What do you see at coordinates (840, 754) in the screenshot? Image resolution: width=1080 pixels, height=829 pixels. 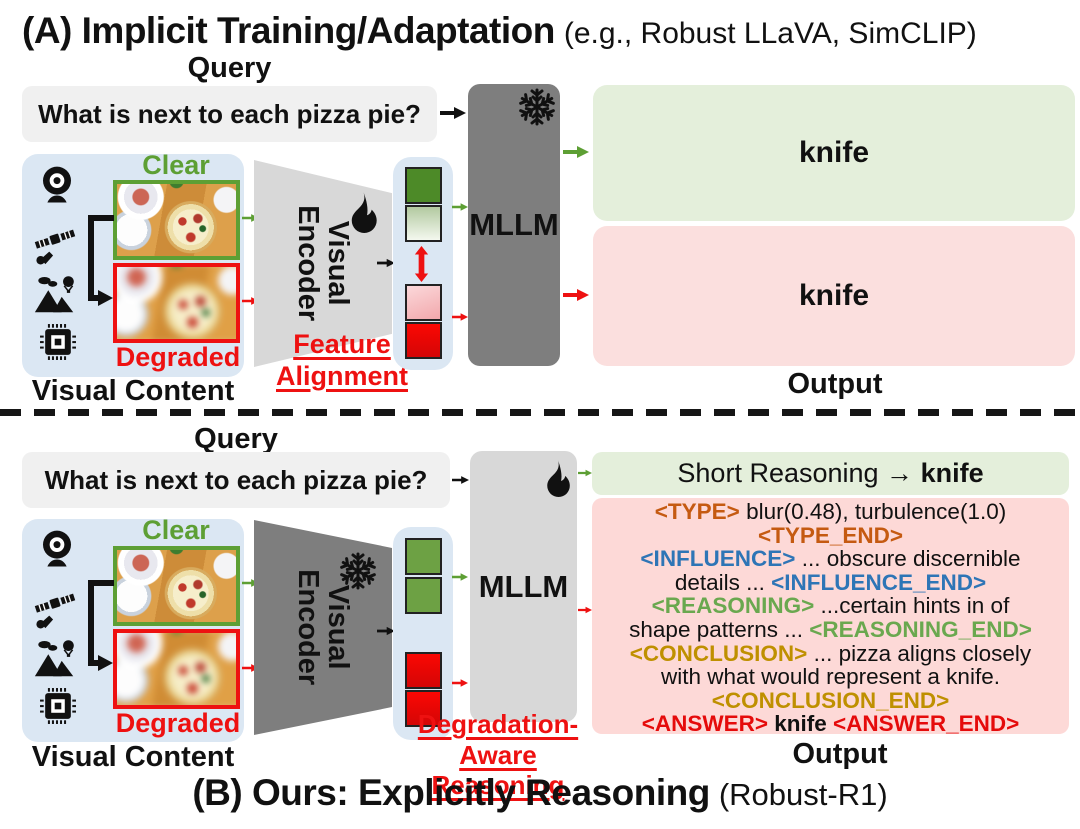 I see `output-caption-b: Output` at bounding box center [840, 754].